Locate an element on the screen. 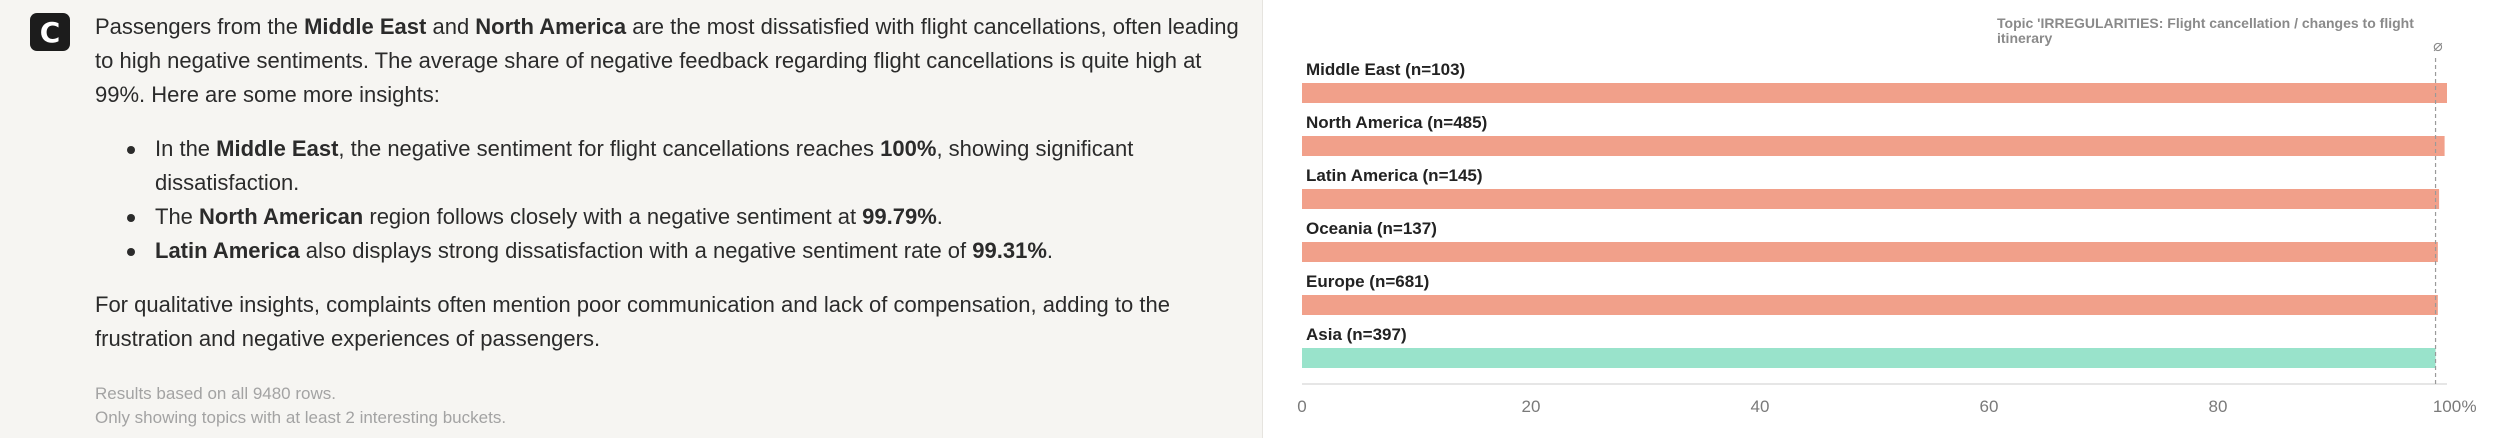 The width and height of the screenshot is (2502, 438). message-text: In the is located at coordinates (186, 148).